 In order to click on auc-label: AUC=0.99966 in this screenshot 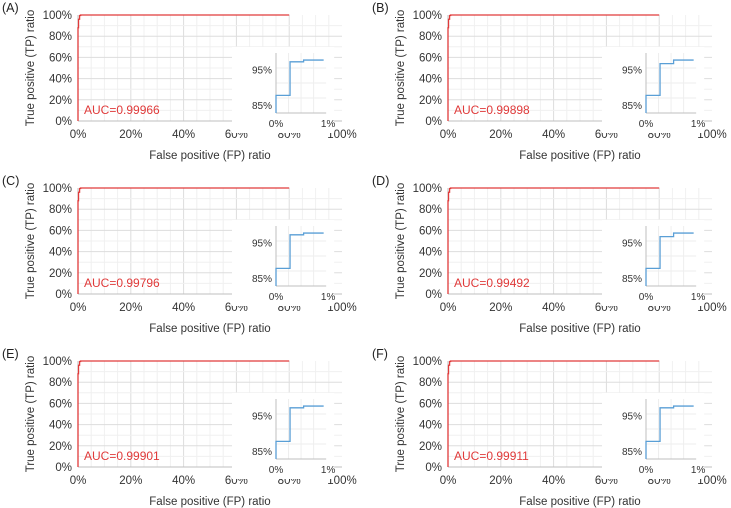, I will do `click(122, 110)`.